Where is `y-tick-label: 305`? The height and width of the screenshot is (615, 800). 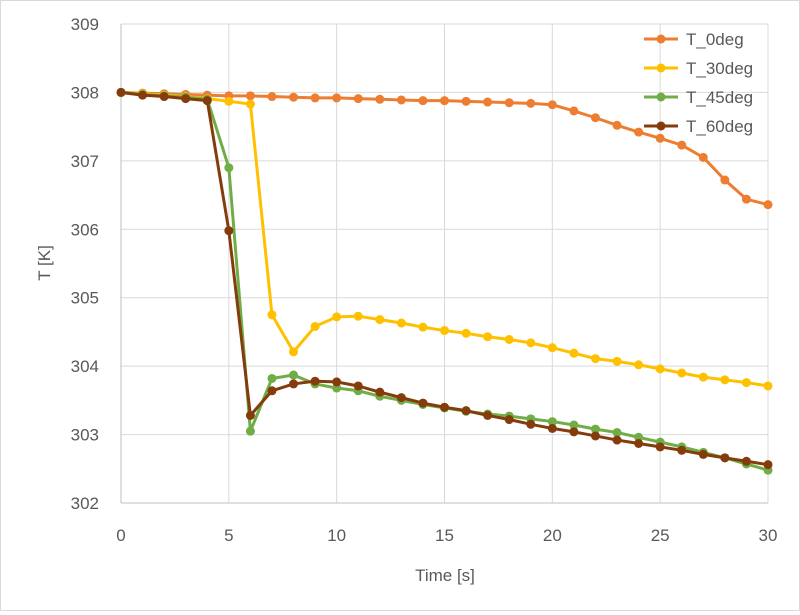 y-tick-label: 305 is located at coordinates (85, 298).